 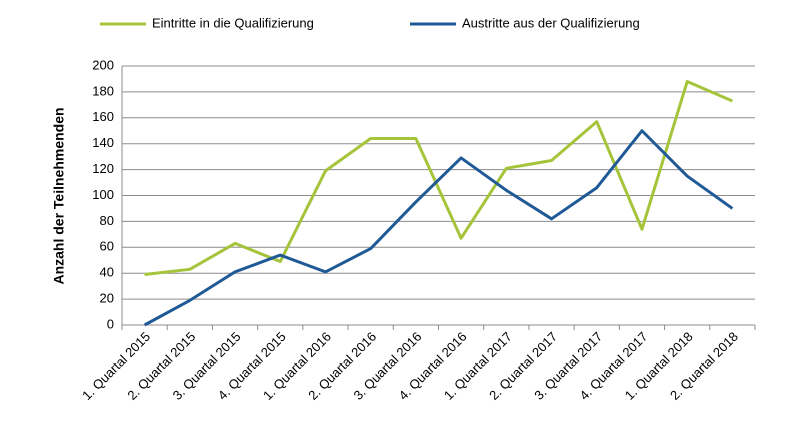 What do you see at coordinates (103, 168) in the screenshot?
I see `y-tick-label: 120` at bounding box center [103, 168].